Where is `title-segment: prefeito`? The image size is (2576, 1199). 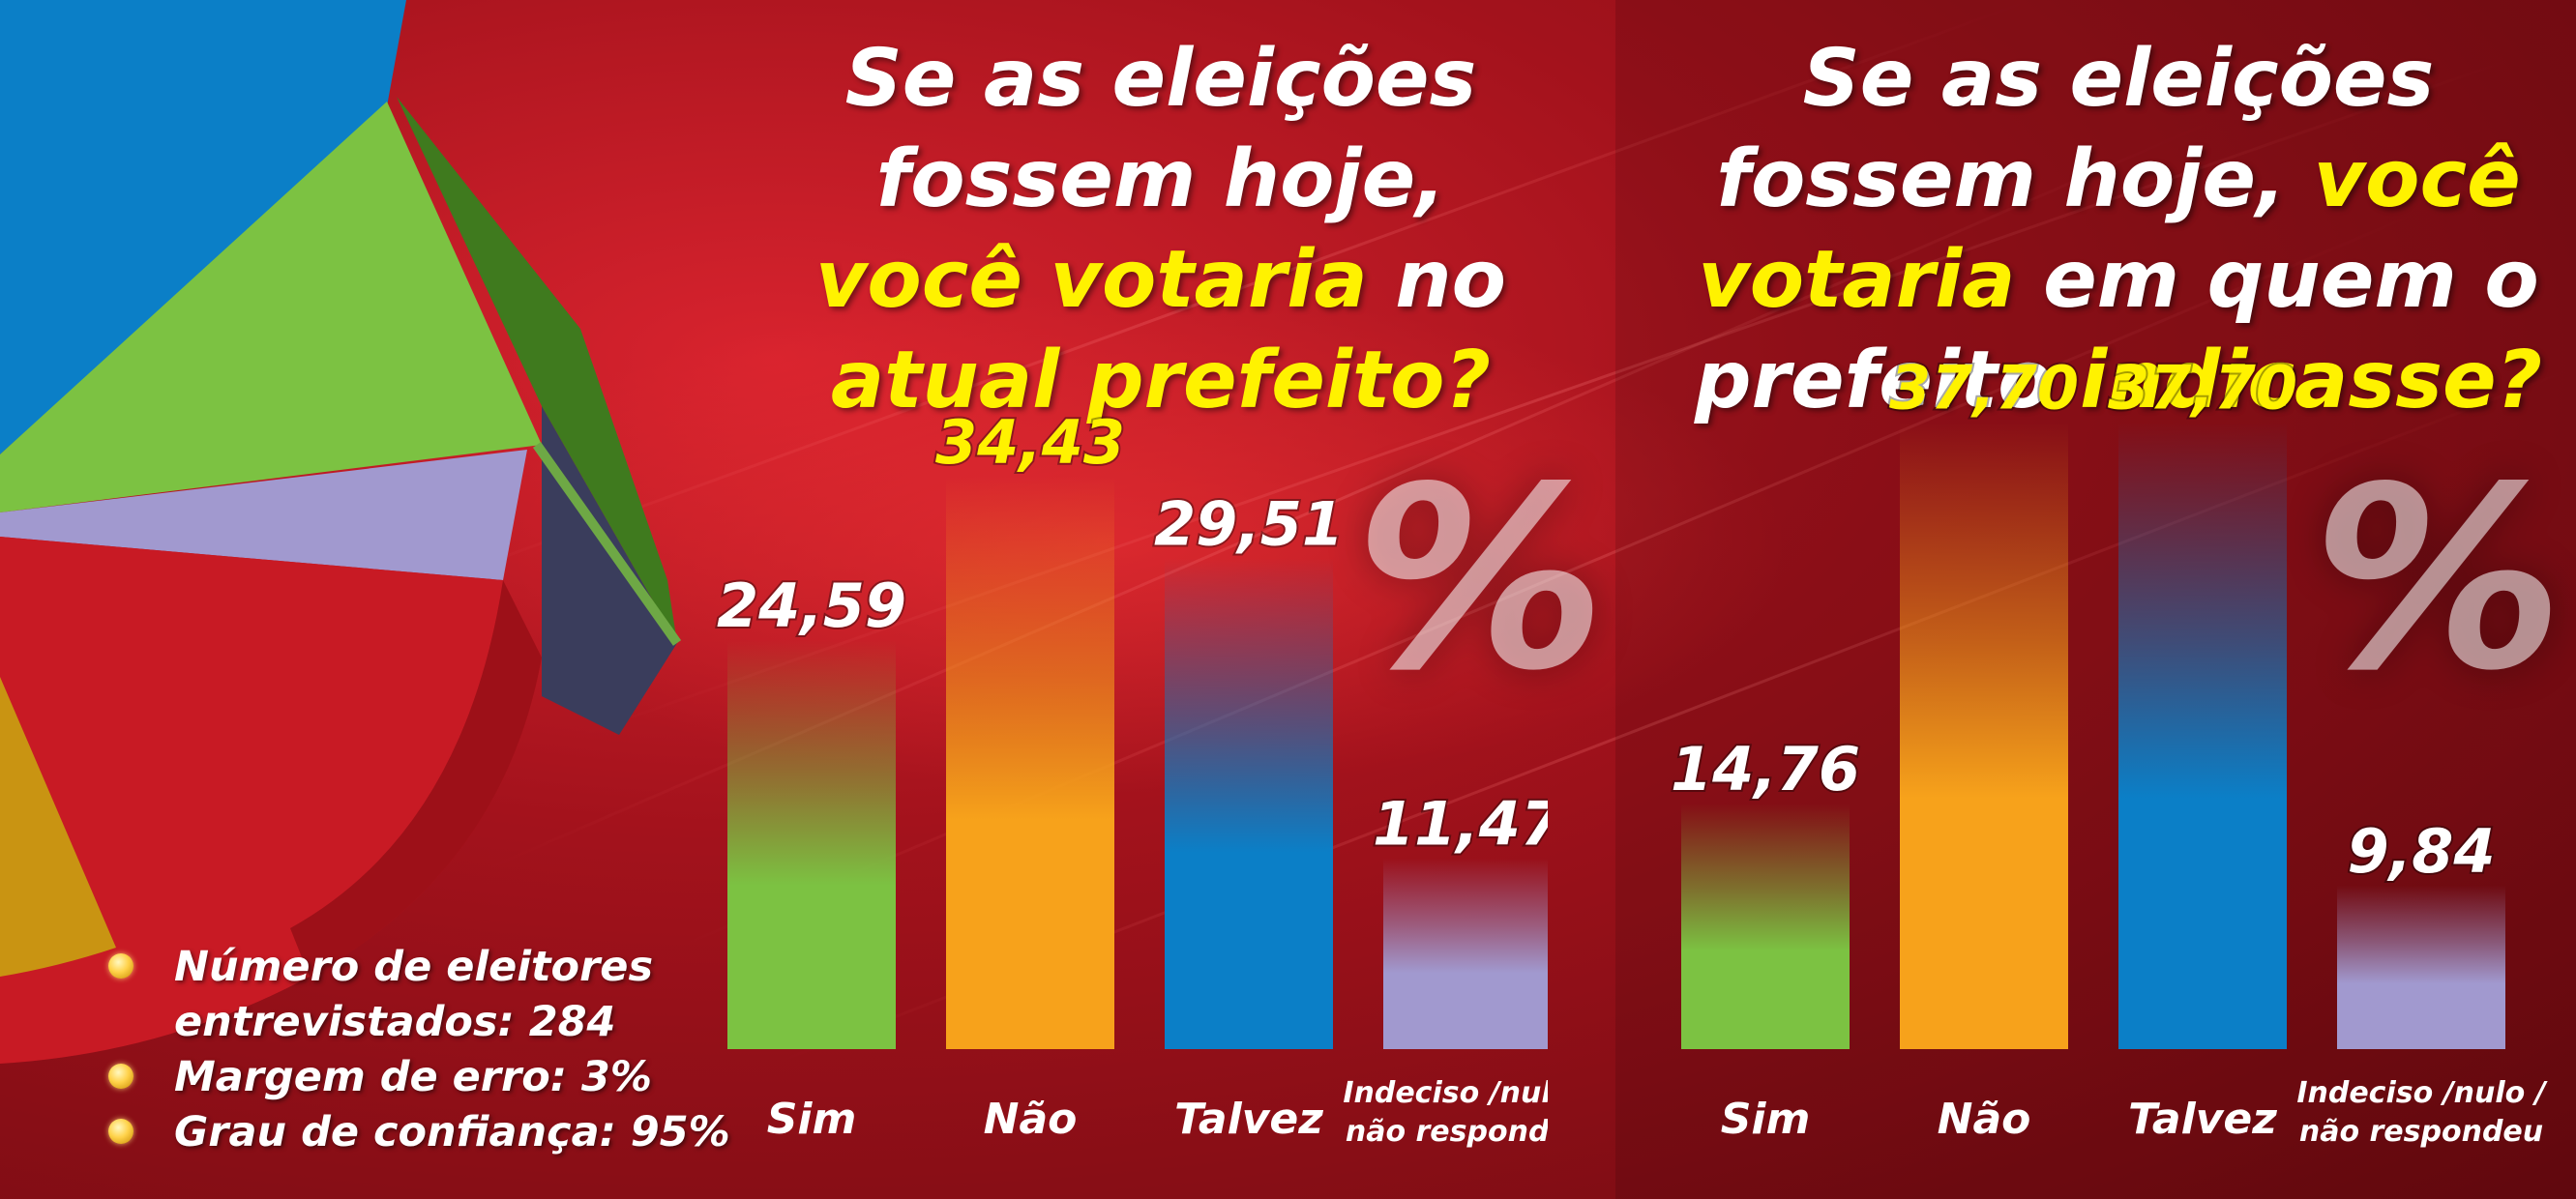 title-segment: prefeito is located at coordinates (1888, 380).